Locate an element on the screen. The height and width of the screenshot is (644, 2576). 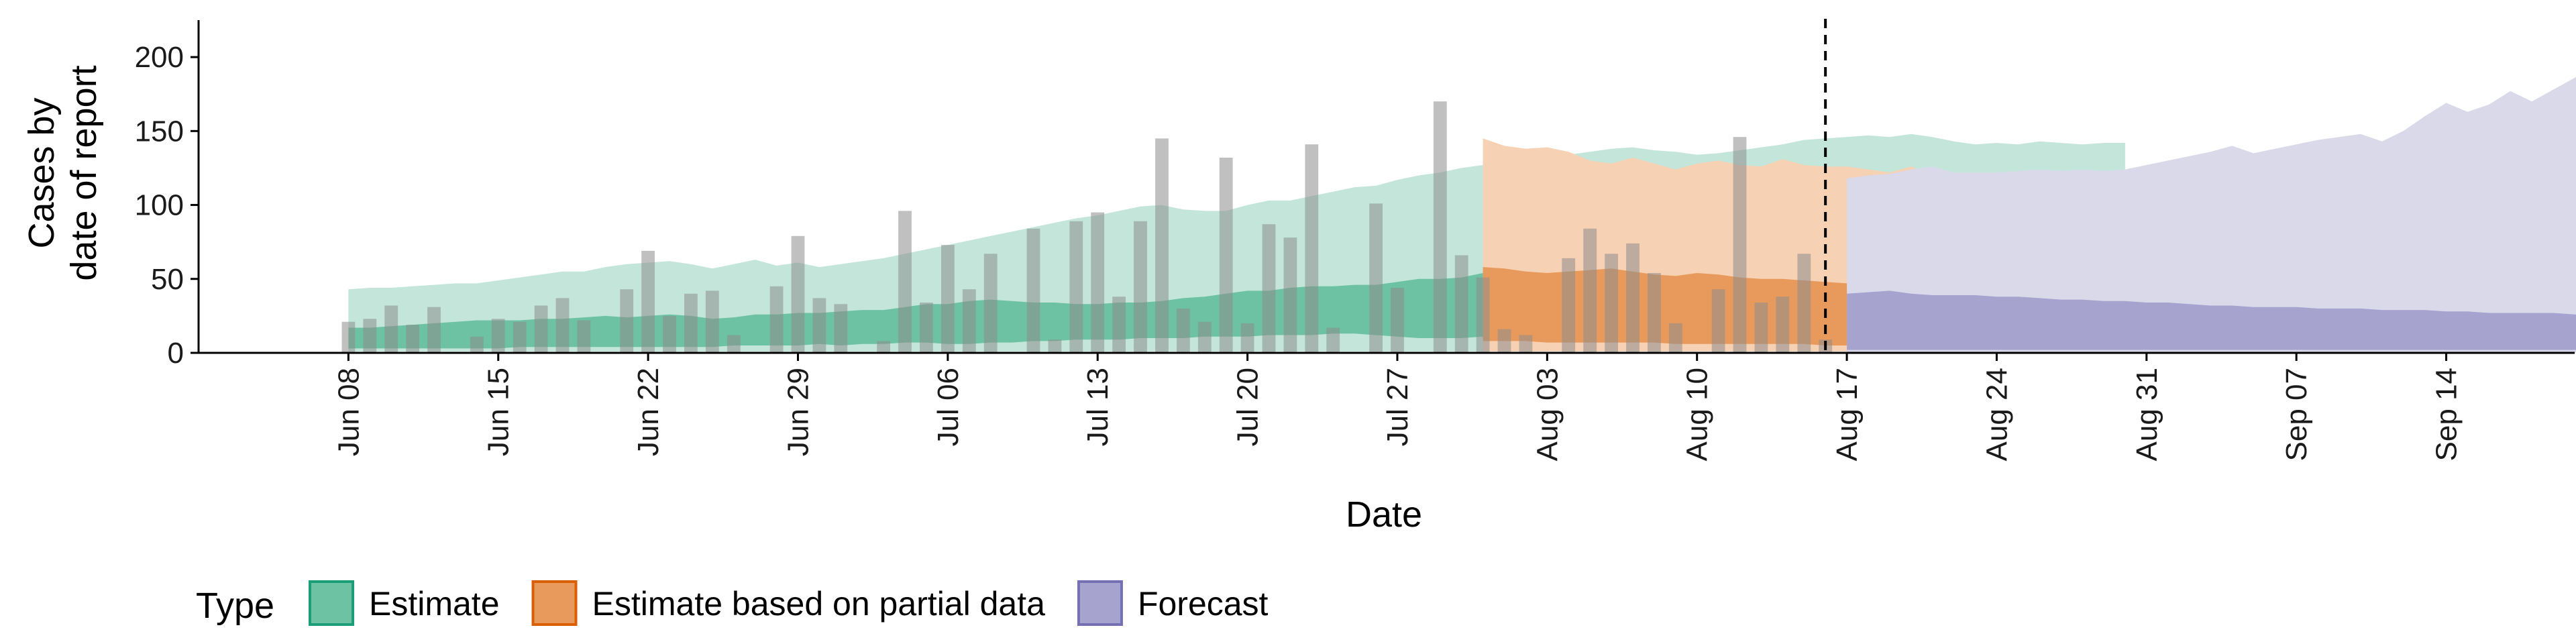
y-tick-label: 150 is located at coordinates (159, 131).